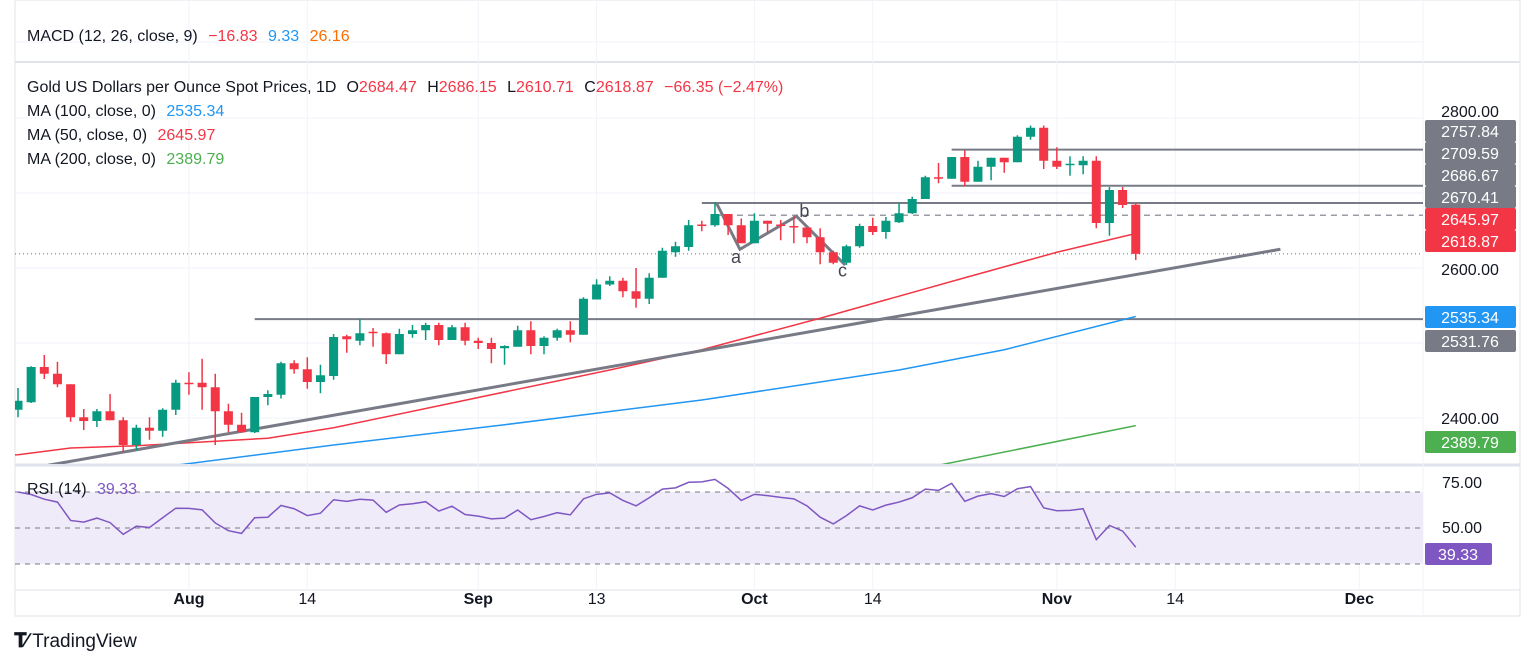 The width and height of the screenshot is (1536, 668). I want to click on ma100-legend: MA (100, close, 0) 2535.34, so click(128, 112).